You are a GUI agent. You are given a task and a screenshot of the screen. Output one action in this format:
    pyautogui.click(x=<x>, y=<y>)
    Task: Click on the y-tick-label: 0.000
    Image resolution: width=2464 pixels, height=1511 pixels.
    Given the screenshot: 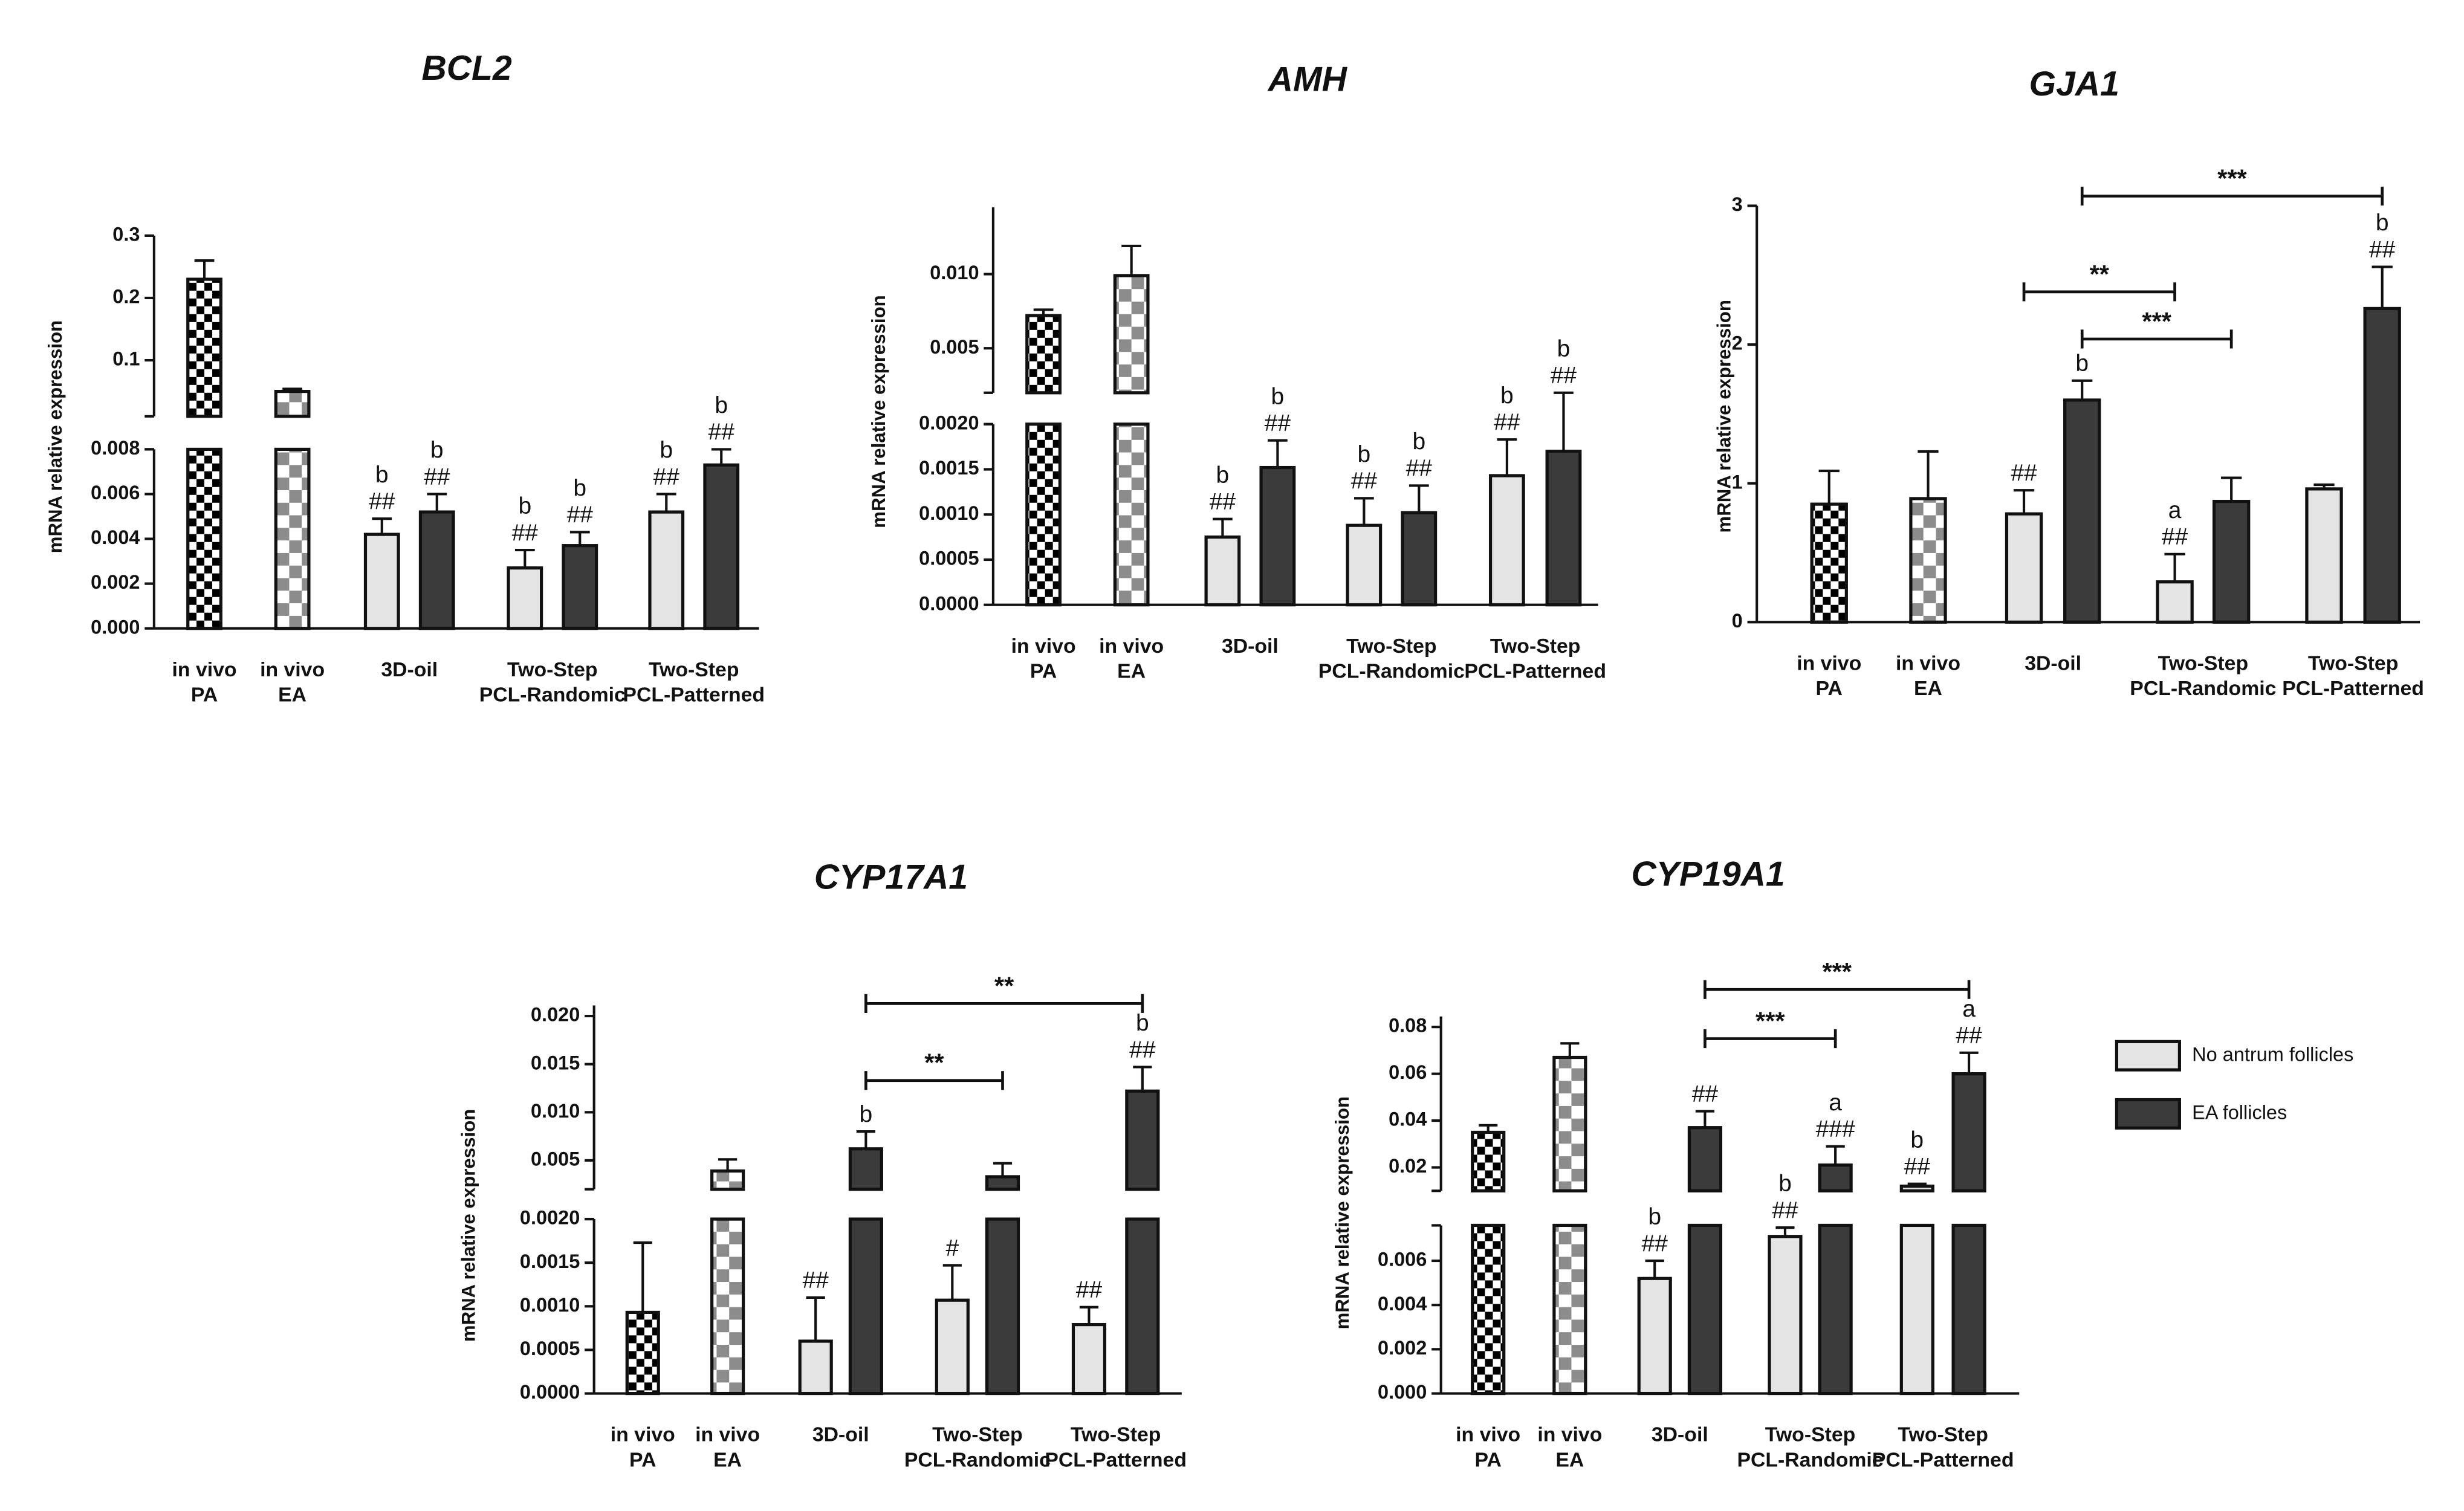 What is the action you would take?
    pyautogui.click(x=115, y=627)
    